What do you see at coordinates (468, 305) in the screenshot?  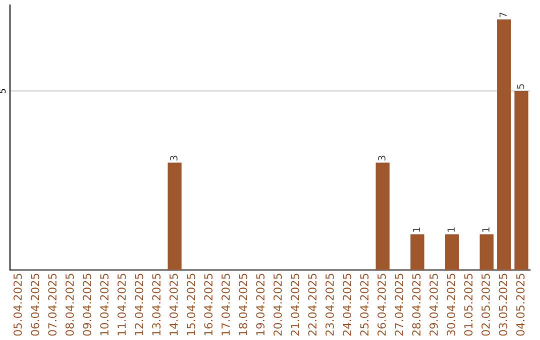 I see `x-tick-label: 01.05.2025` at bounding box center [468, 305].